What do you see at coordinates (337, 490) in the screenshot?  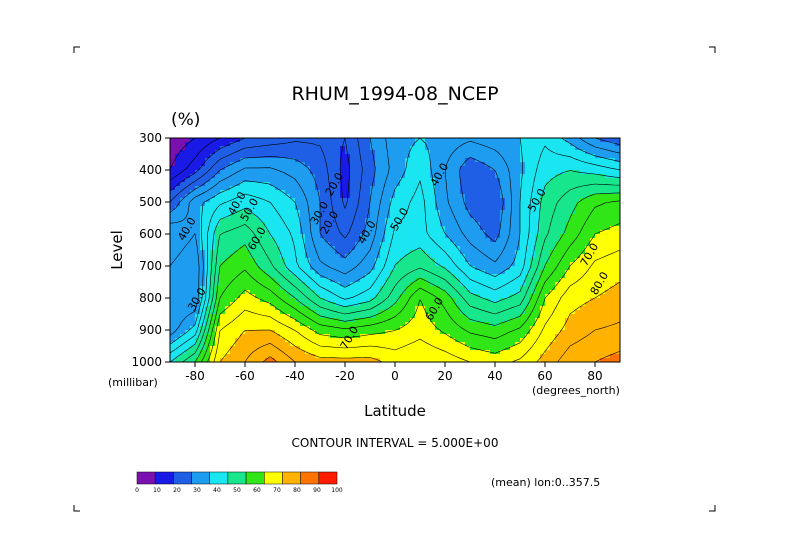 I see `colorbar-label: 100` at bounding box center [337, 490].